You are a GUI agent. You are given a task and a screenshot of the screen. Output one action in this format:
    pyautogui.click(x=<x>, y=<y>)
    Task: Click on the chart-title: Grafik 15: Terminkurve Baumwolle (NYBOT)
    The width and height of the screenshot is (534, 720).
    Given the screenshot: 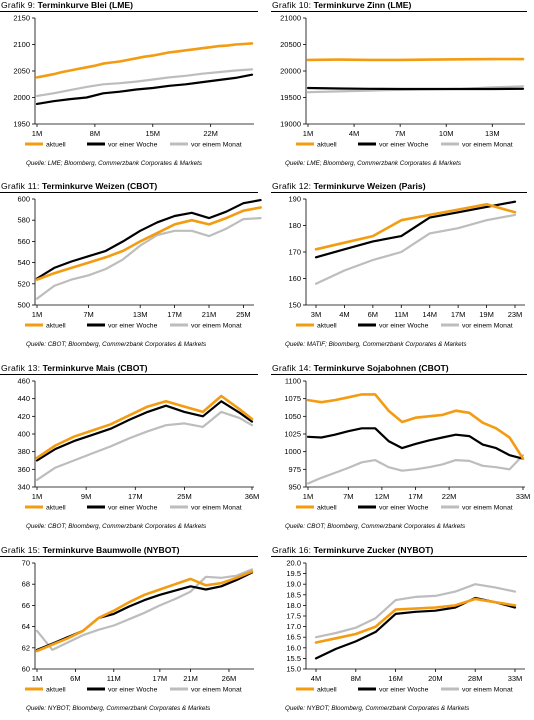 What is the action you would take?
    pyautogui.click(x=90, y=550)
    